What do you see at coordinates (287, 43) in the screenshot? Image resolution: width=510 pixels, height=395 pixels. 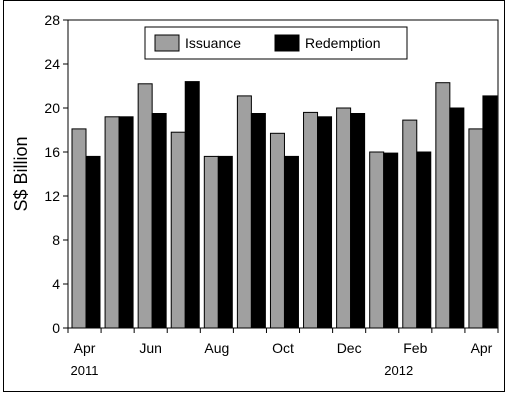 I see `legend-swatch-redemption` at bounding box center [287, 43].